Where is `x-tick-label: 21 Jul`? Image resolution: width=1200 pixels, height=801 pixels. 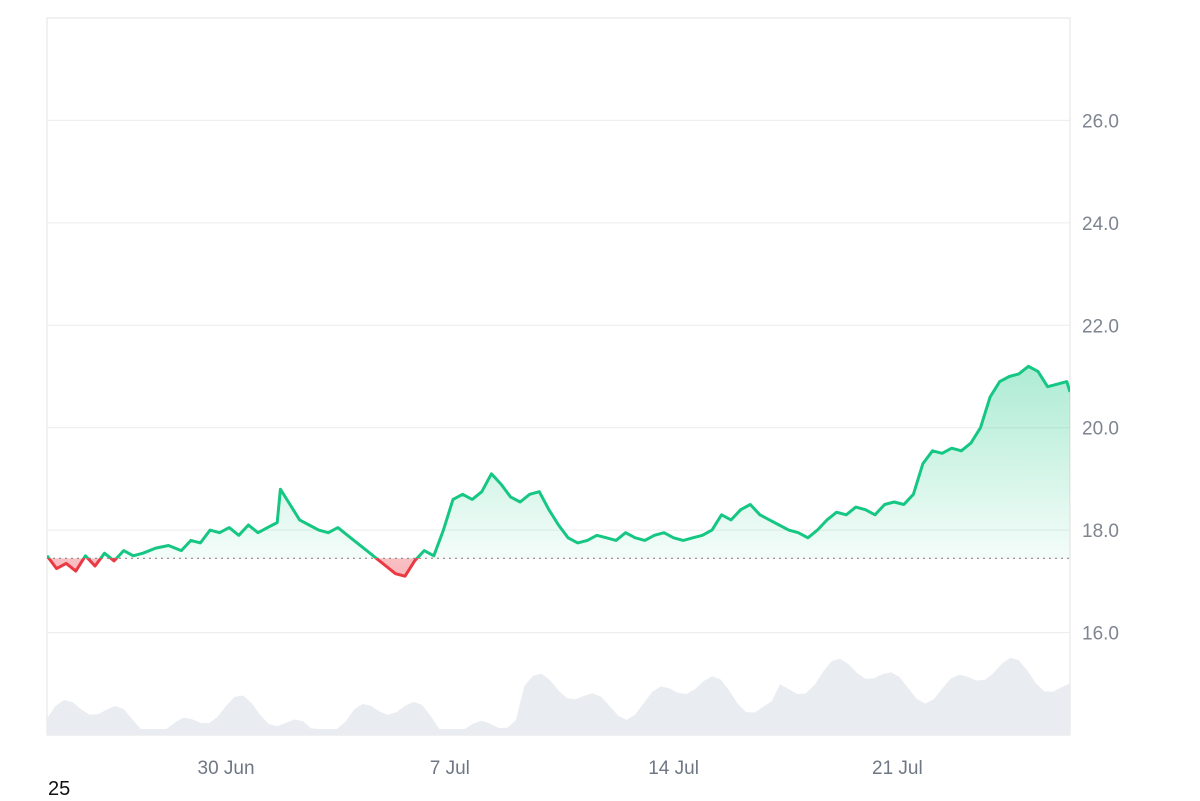 x-tick-label: 21 Jul is located at coordinates (897, 768).